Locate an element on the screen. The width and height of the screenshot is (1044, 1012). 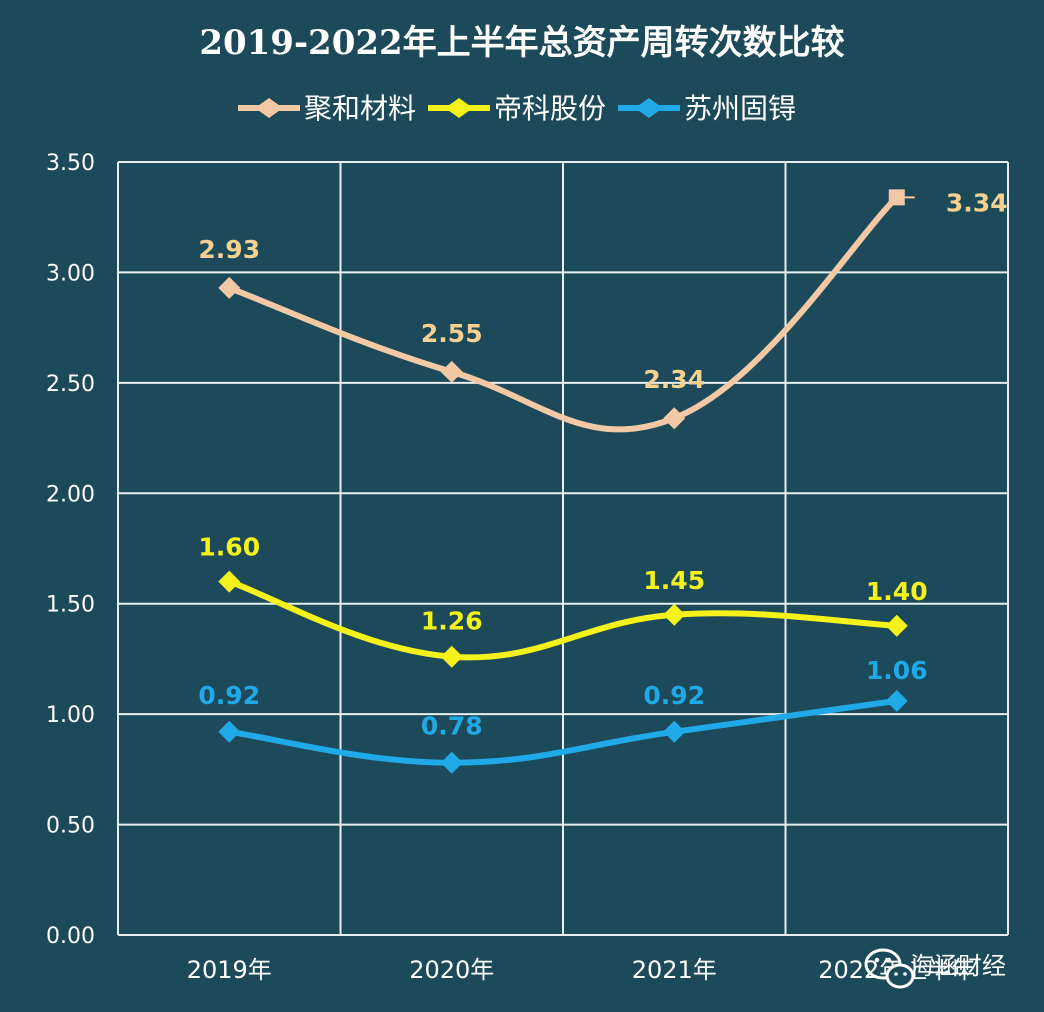
x-tick-label: 2019年 is located at coordinates (229, 970).